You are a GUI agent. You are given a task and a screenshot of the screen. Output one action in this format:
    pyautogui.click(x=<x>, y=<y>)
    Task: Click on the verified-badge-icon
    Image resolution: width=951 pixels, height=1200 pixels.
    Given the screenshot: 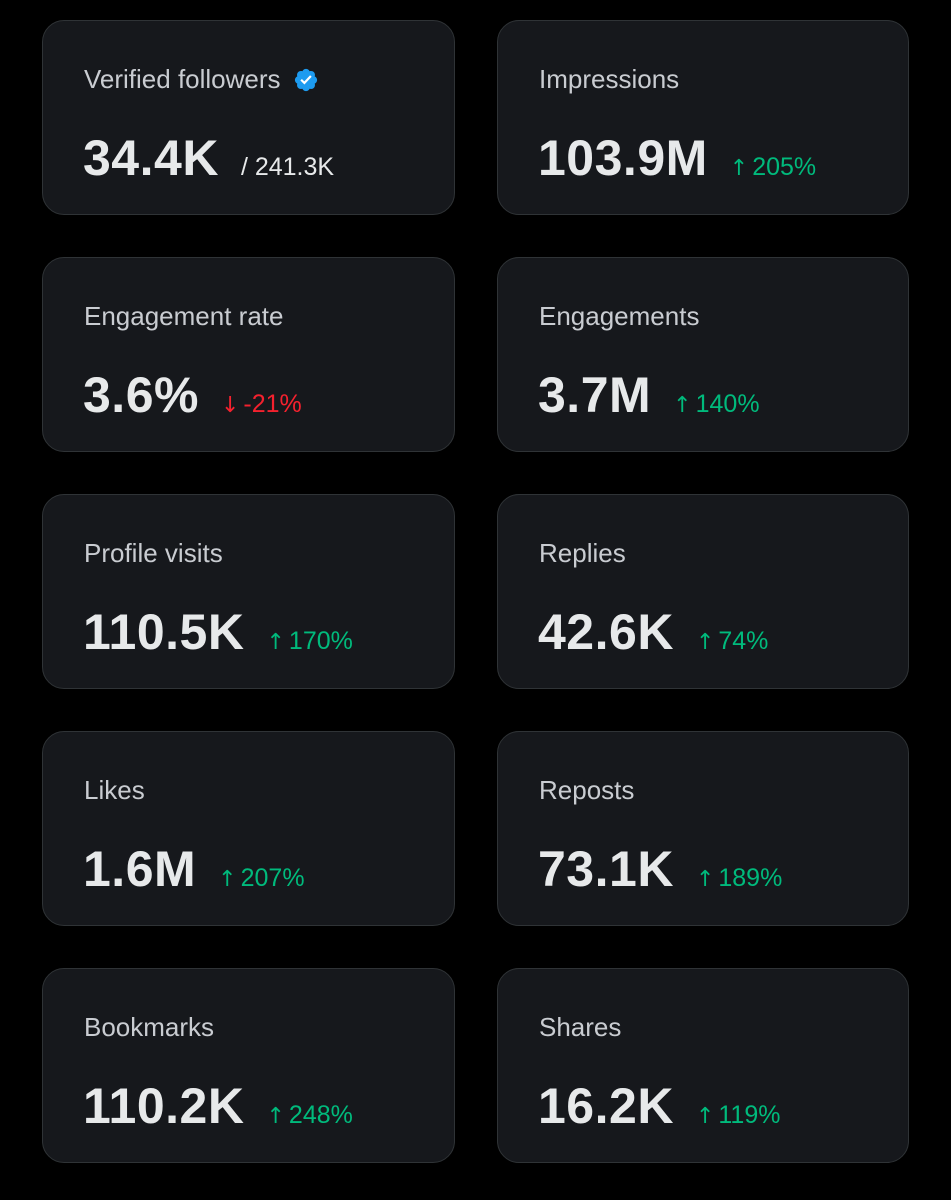 What is the action you would take?
    pyautogui.click(x=305, y=79)
    